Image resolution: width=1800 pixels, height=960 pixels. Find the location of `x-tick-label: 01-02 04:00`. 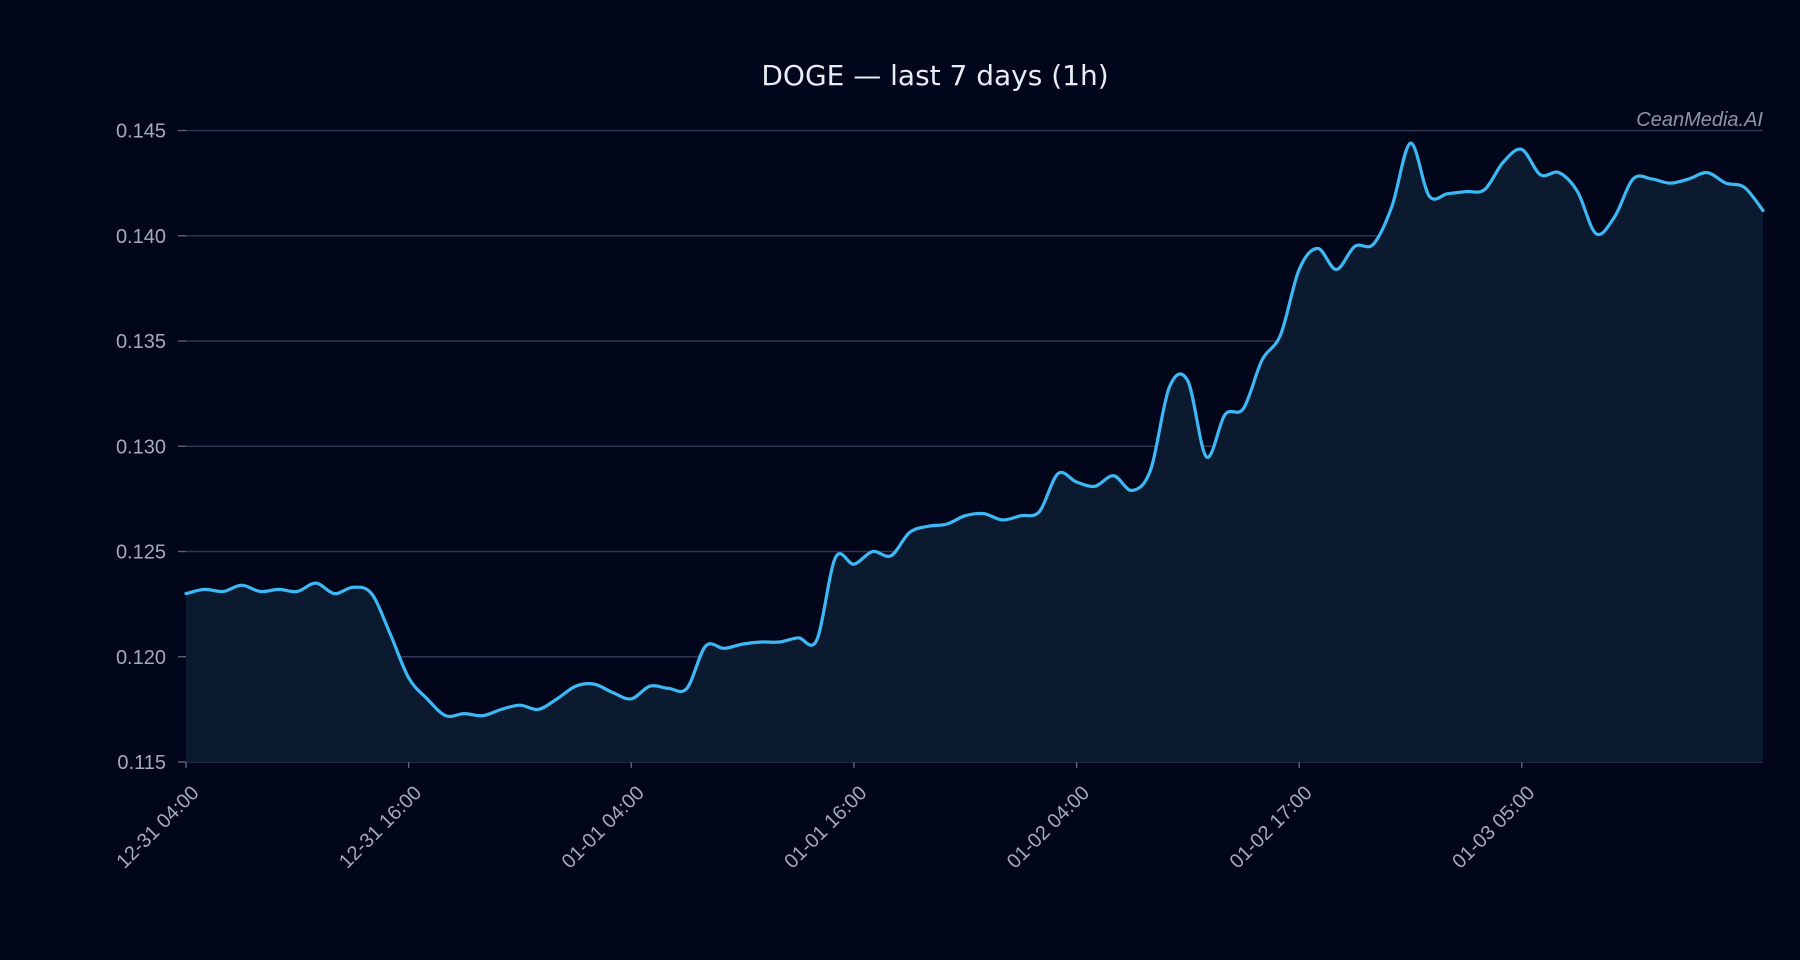

x-tick-label: 01-02 04:00 is located at coordinates (1048, 827).